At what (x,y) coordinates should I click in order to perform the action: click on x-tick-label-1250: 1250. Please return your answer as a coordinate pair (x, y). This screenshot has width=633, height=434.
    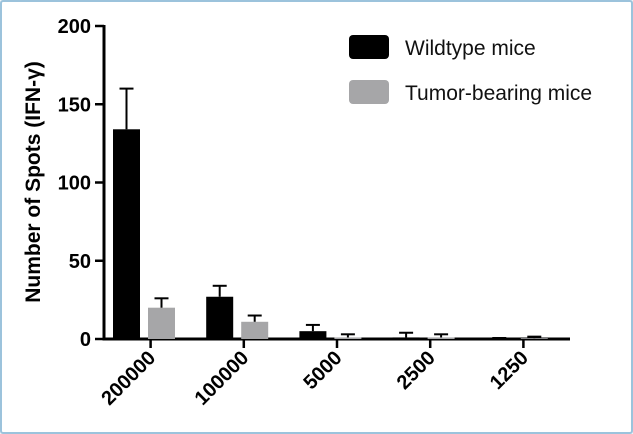
    Looking at the image, I should click on (509, 370).